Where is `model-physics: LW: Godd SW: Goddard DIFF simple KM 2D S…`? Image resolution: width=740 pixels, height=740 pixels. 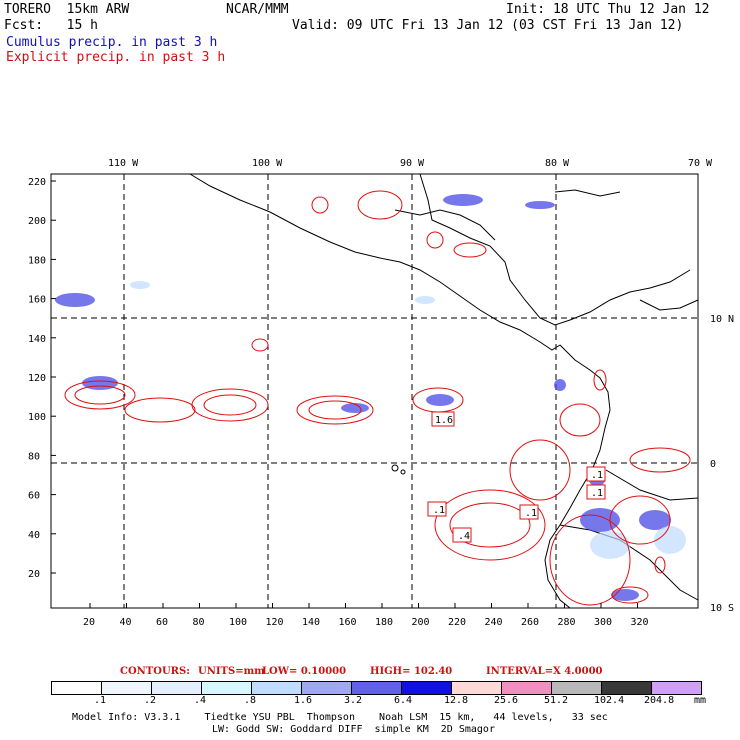 model-physics: LW: Godd SW: Goddard DIFF simple KM 2D S… is located at coordinates (353, 729).